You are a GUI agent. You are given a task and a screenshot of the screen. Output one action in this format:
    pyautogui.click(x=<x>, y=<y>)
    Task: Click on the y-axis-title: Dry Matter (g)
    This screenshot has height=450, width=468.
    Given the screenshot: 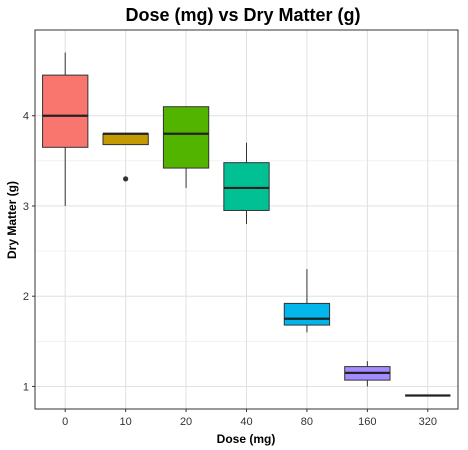 What is the action you would take?
    pyautogui.click(x=12, y=220)
    